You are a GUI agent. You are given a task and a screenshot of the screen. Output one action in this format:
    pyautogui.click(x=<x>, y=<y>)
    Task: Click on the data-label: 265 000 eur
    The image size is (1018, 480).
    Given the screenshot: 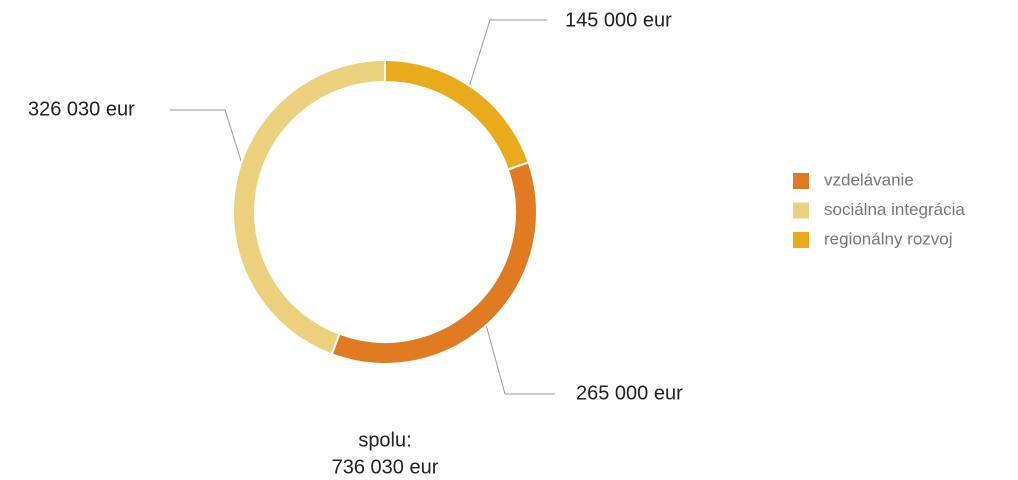 What is the action you would take?
    pyautogui.click(x=629, y=393)
    